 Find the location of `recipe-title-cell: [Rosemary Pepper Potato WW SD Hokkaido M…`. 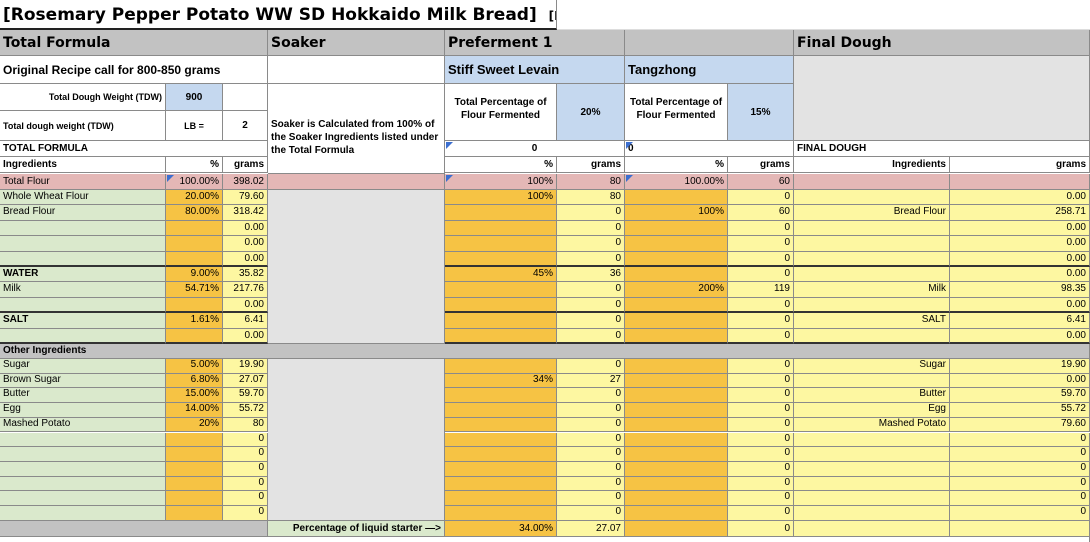

recipe-title-cell: [Rosemary Pepper Potato WW SD Hokkaido M… is located at coordinates (278, 15).